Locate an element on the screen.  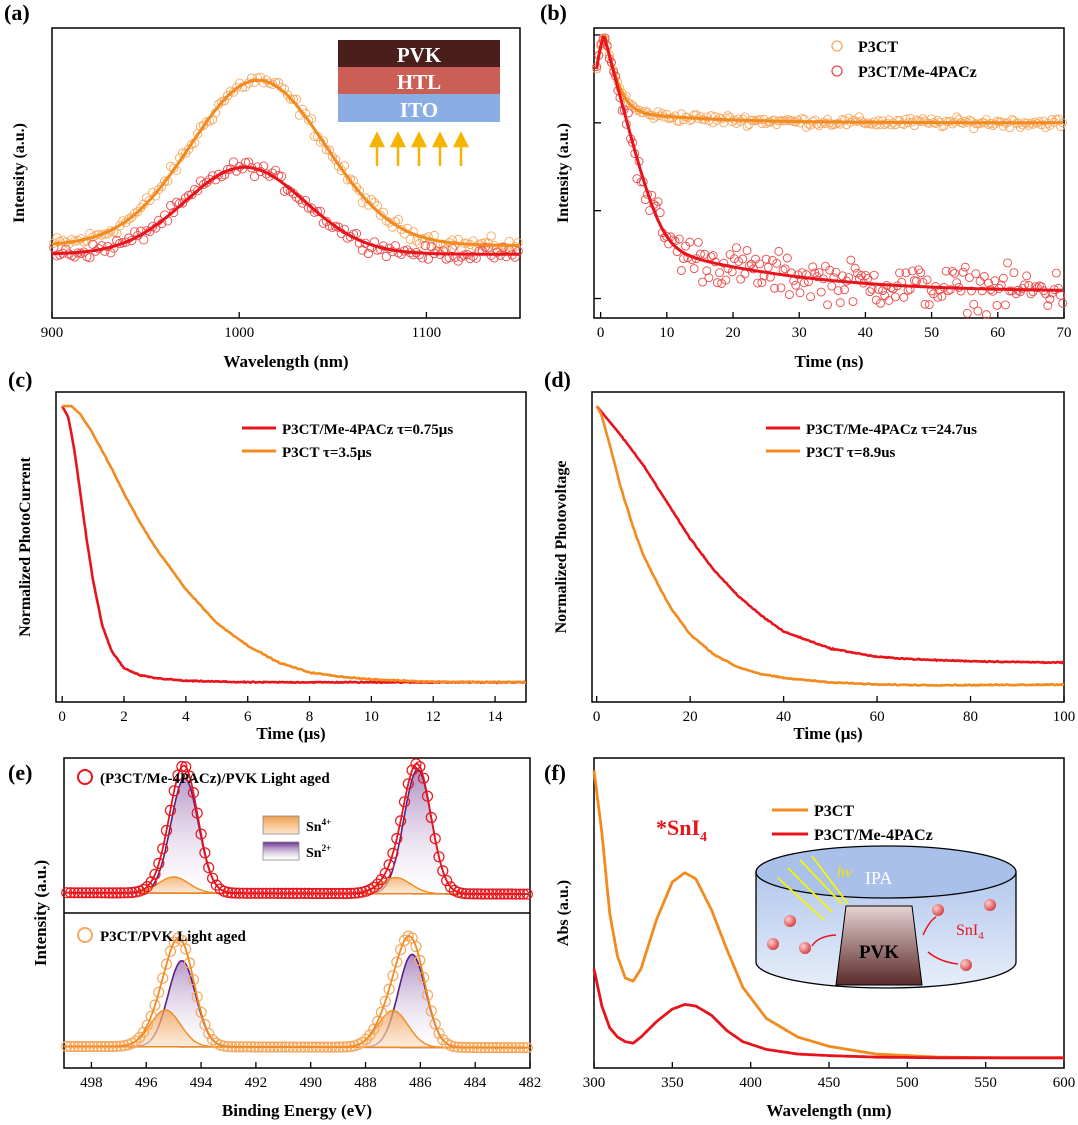
legend-label-f-orange: P3CT is located at coordinates (834, 811).